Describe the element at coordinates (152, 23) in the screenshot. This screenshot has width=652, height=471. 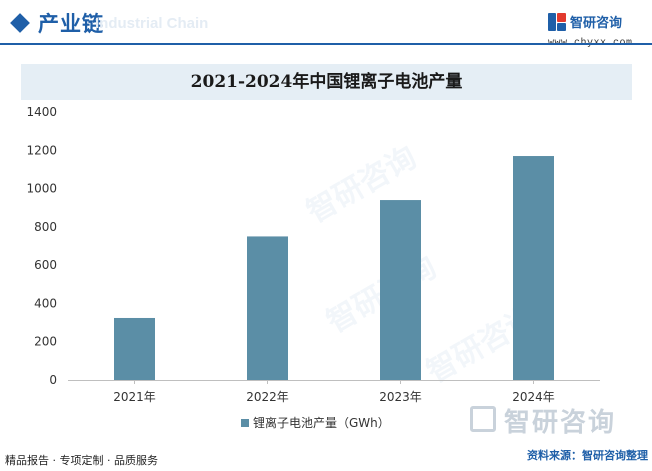
I see `section-ghost-subtitle: Industrial Chain` at that location.